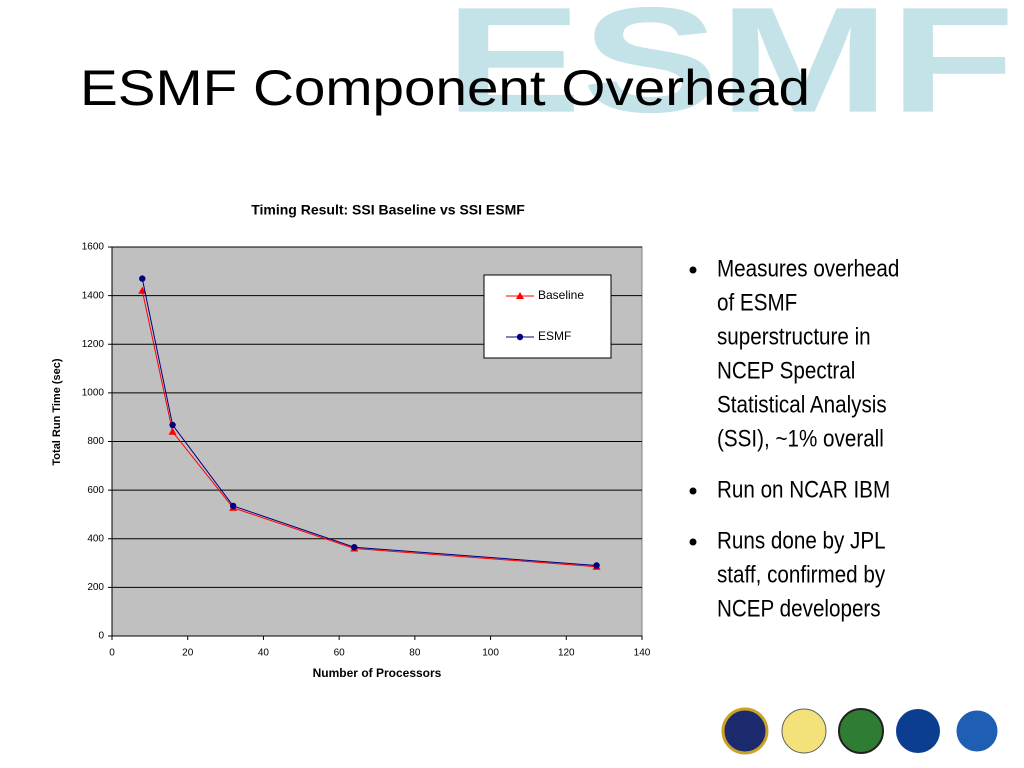  Describe the element at coordinates (415, 653) in the screenshot. I see `x-tick-label: 80` at that location.